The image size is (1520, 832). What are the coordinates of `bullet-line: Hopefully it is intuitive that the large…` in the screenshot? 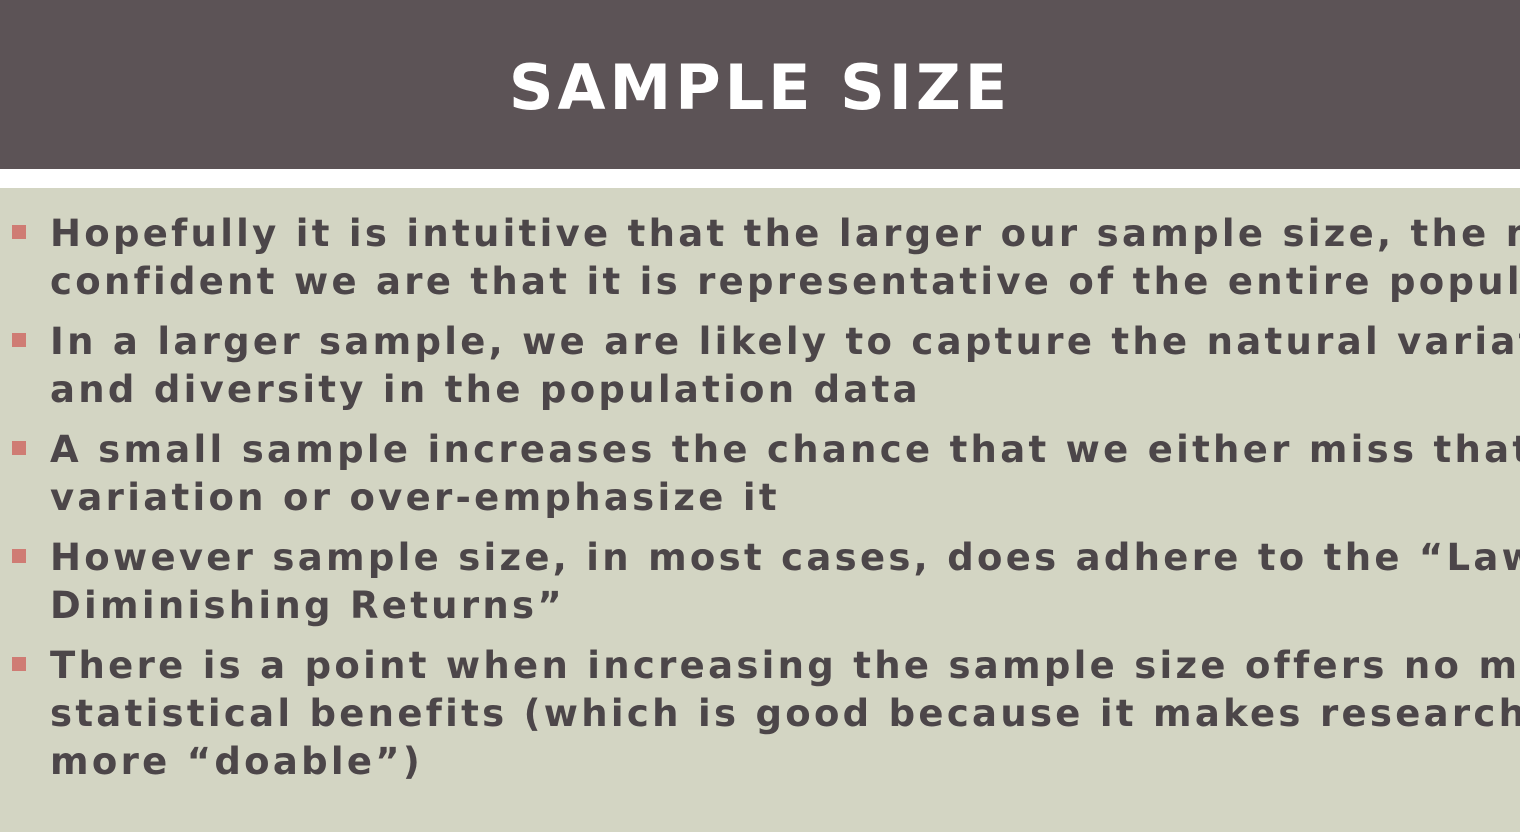 It's located at (785, 233).